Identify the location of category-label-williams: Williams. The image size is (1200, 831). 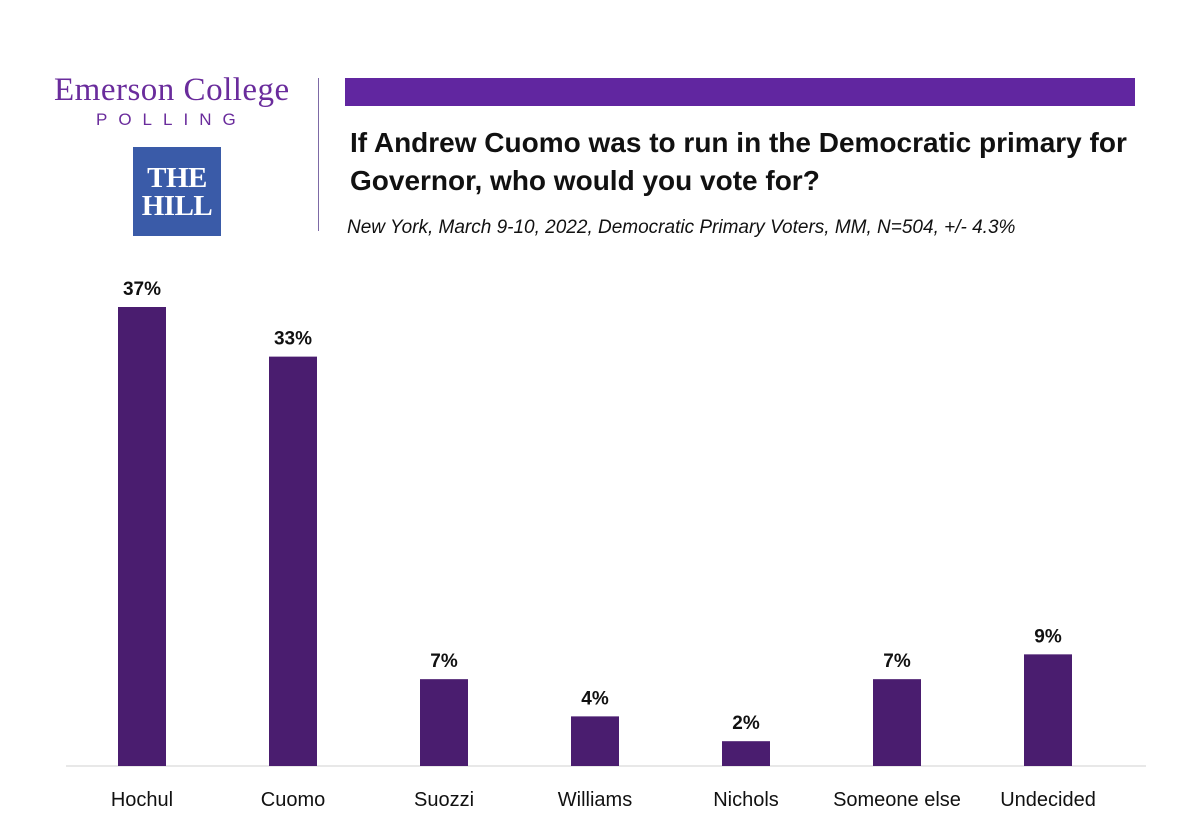
(595, 800).